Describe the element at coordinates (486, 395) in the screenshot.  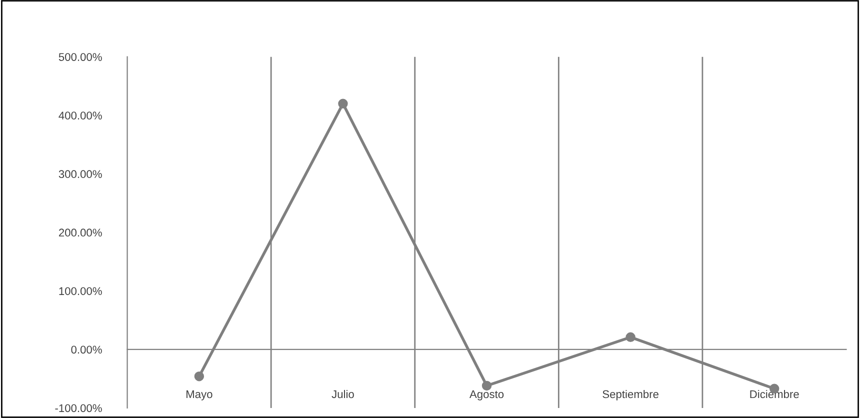
I see `x-tick-label: Agosto` at that location.